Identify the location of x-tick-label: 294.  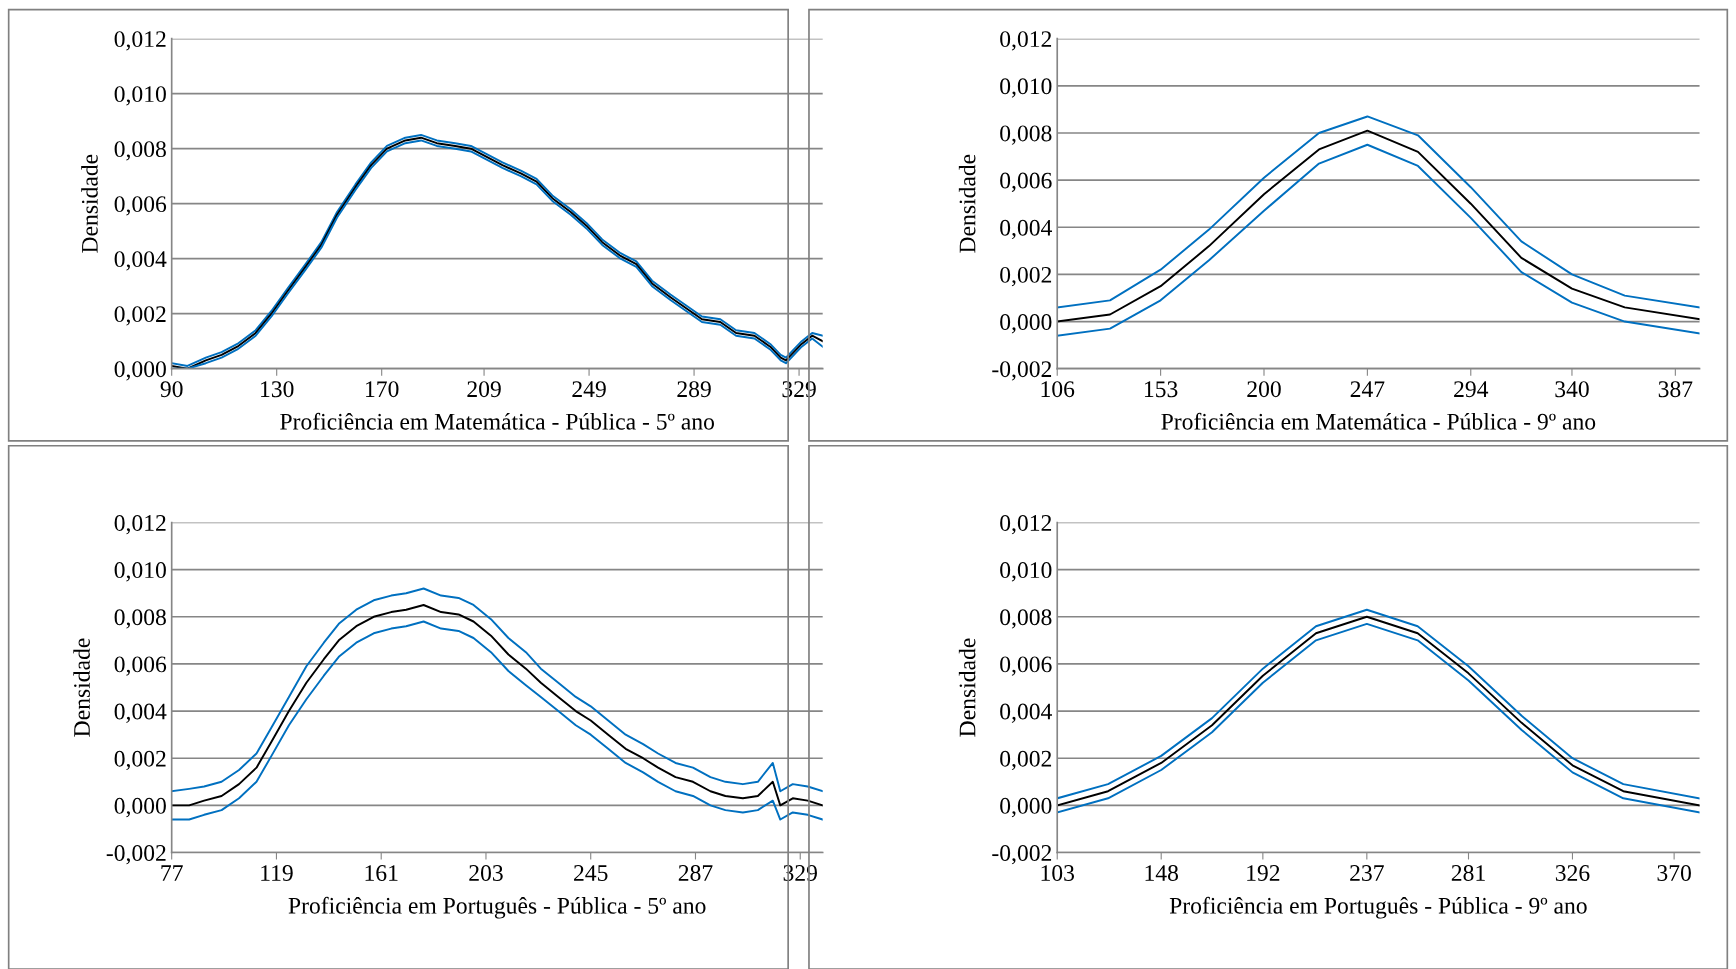
(1471, 389).